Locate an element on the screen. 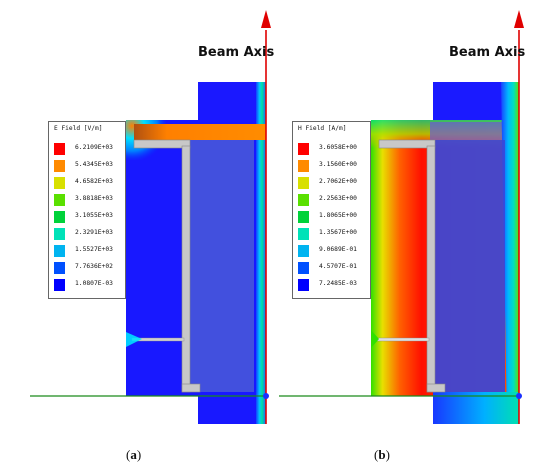 This screenshot has height=470, width=550. legend-value: 1.5527E+03 is located at coordinates (94, 249).